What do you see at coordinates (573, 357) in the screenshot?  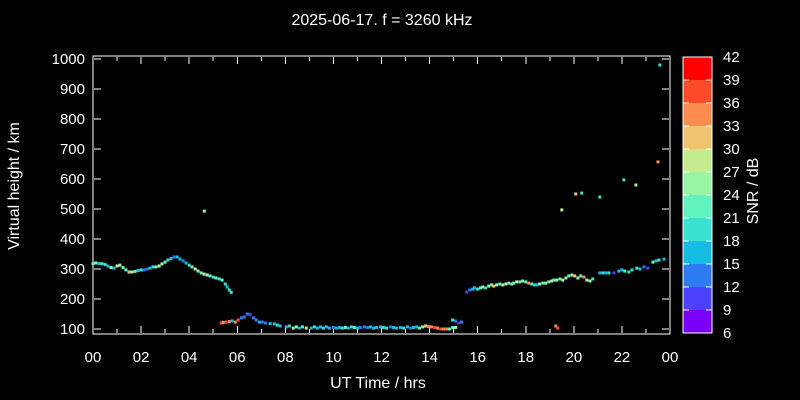 I see `x-tick-label: 20` at bounding box center [573, 357].